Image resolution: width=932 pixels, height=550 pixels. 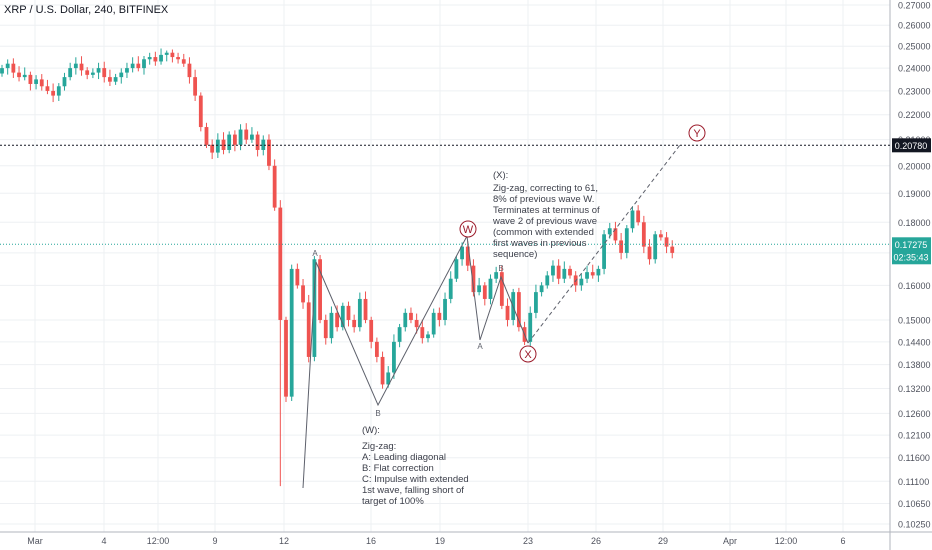 What do you see at coordinates (914, 389) in the screenshot?
I see `price-tick-label: 0.13200` at bounding box center [914, 389].